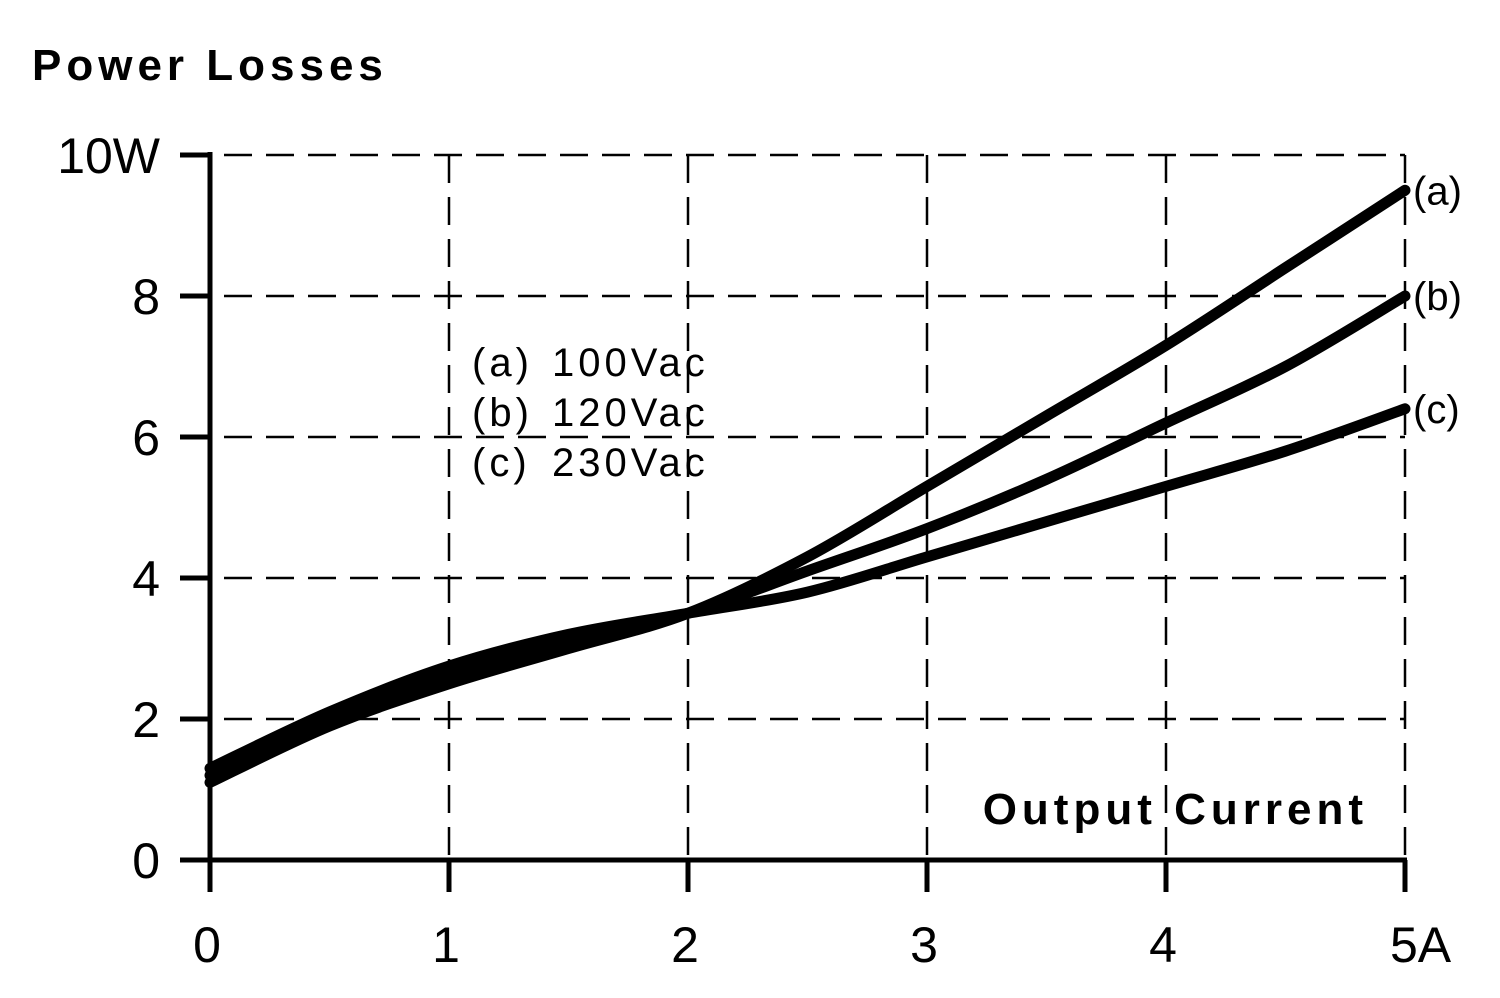 This screenshot has height=998, width=1500. What do you see at coordinates (1436, 410) in the screenshot?
I see `series-end-label: (c)` at bounding box center [1436, 410].